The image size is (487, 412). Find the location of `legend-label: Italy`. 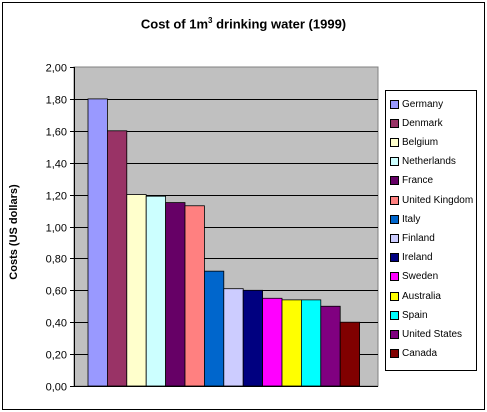

legend-label: Italy is located at coordinates (411, 219).